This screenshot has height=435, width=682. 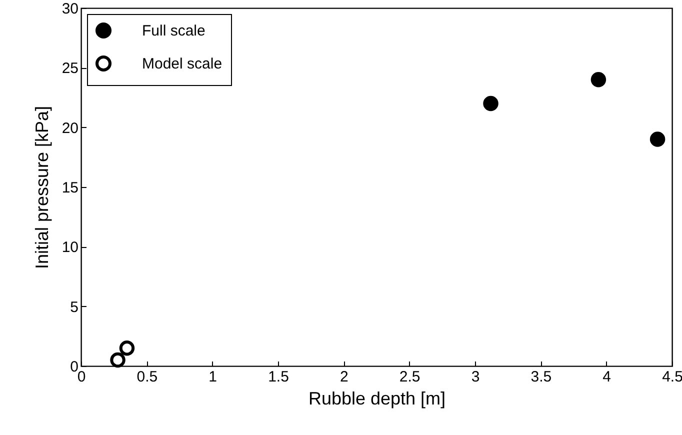 I want to click on y-tick-label: 25, so click(x=70, y=69).